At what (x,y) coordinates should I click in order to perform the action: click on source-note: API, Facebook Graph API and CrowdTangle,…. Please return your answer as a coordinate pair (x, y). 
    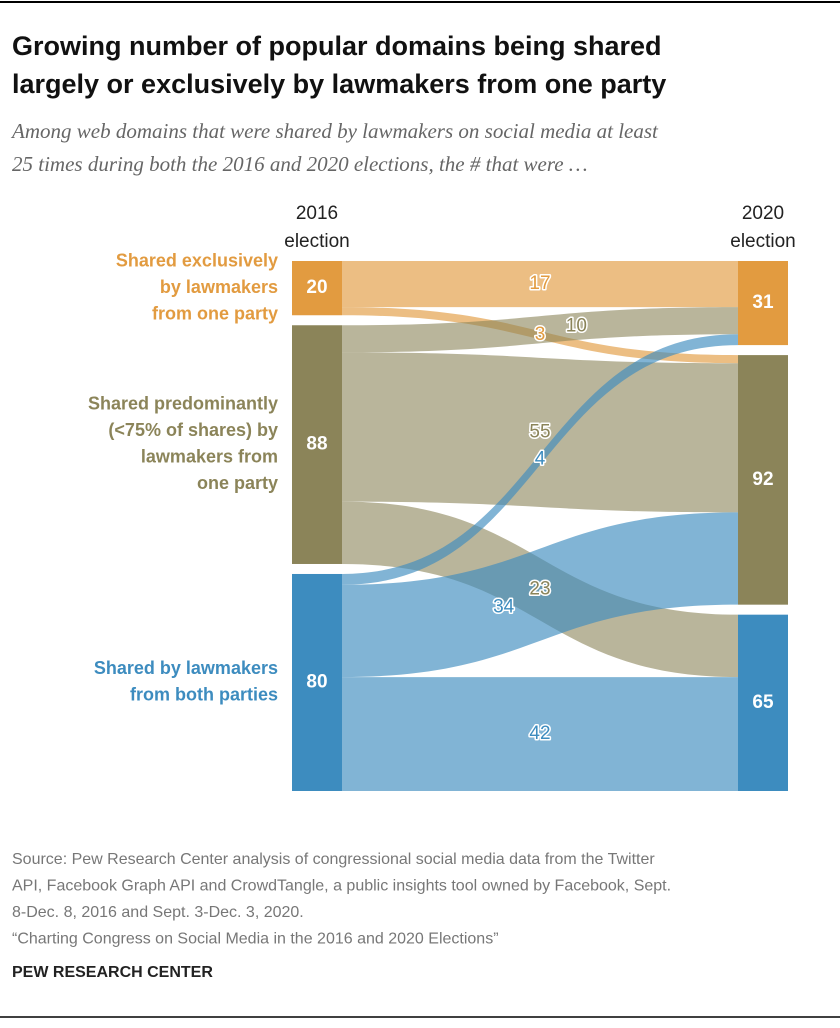
    Looking at the image, I should click on (341, 886).